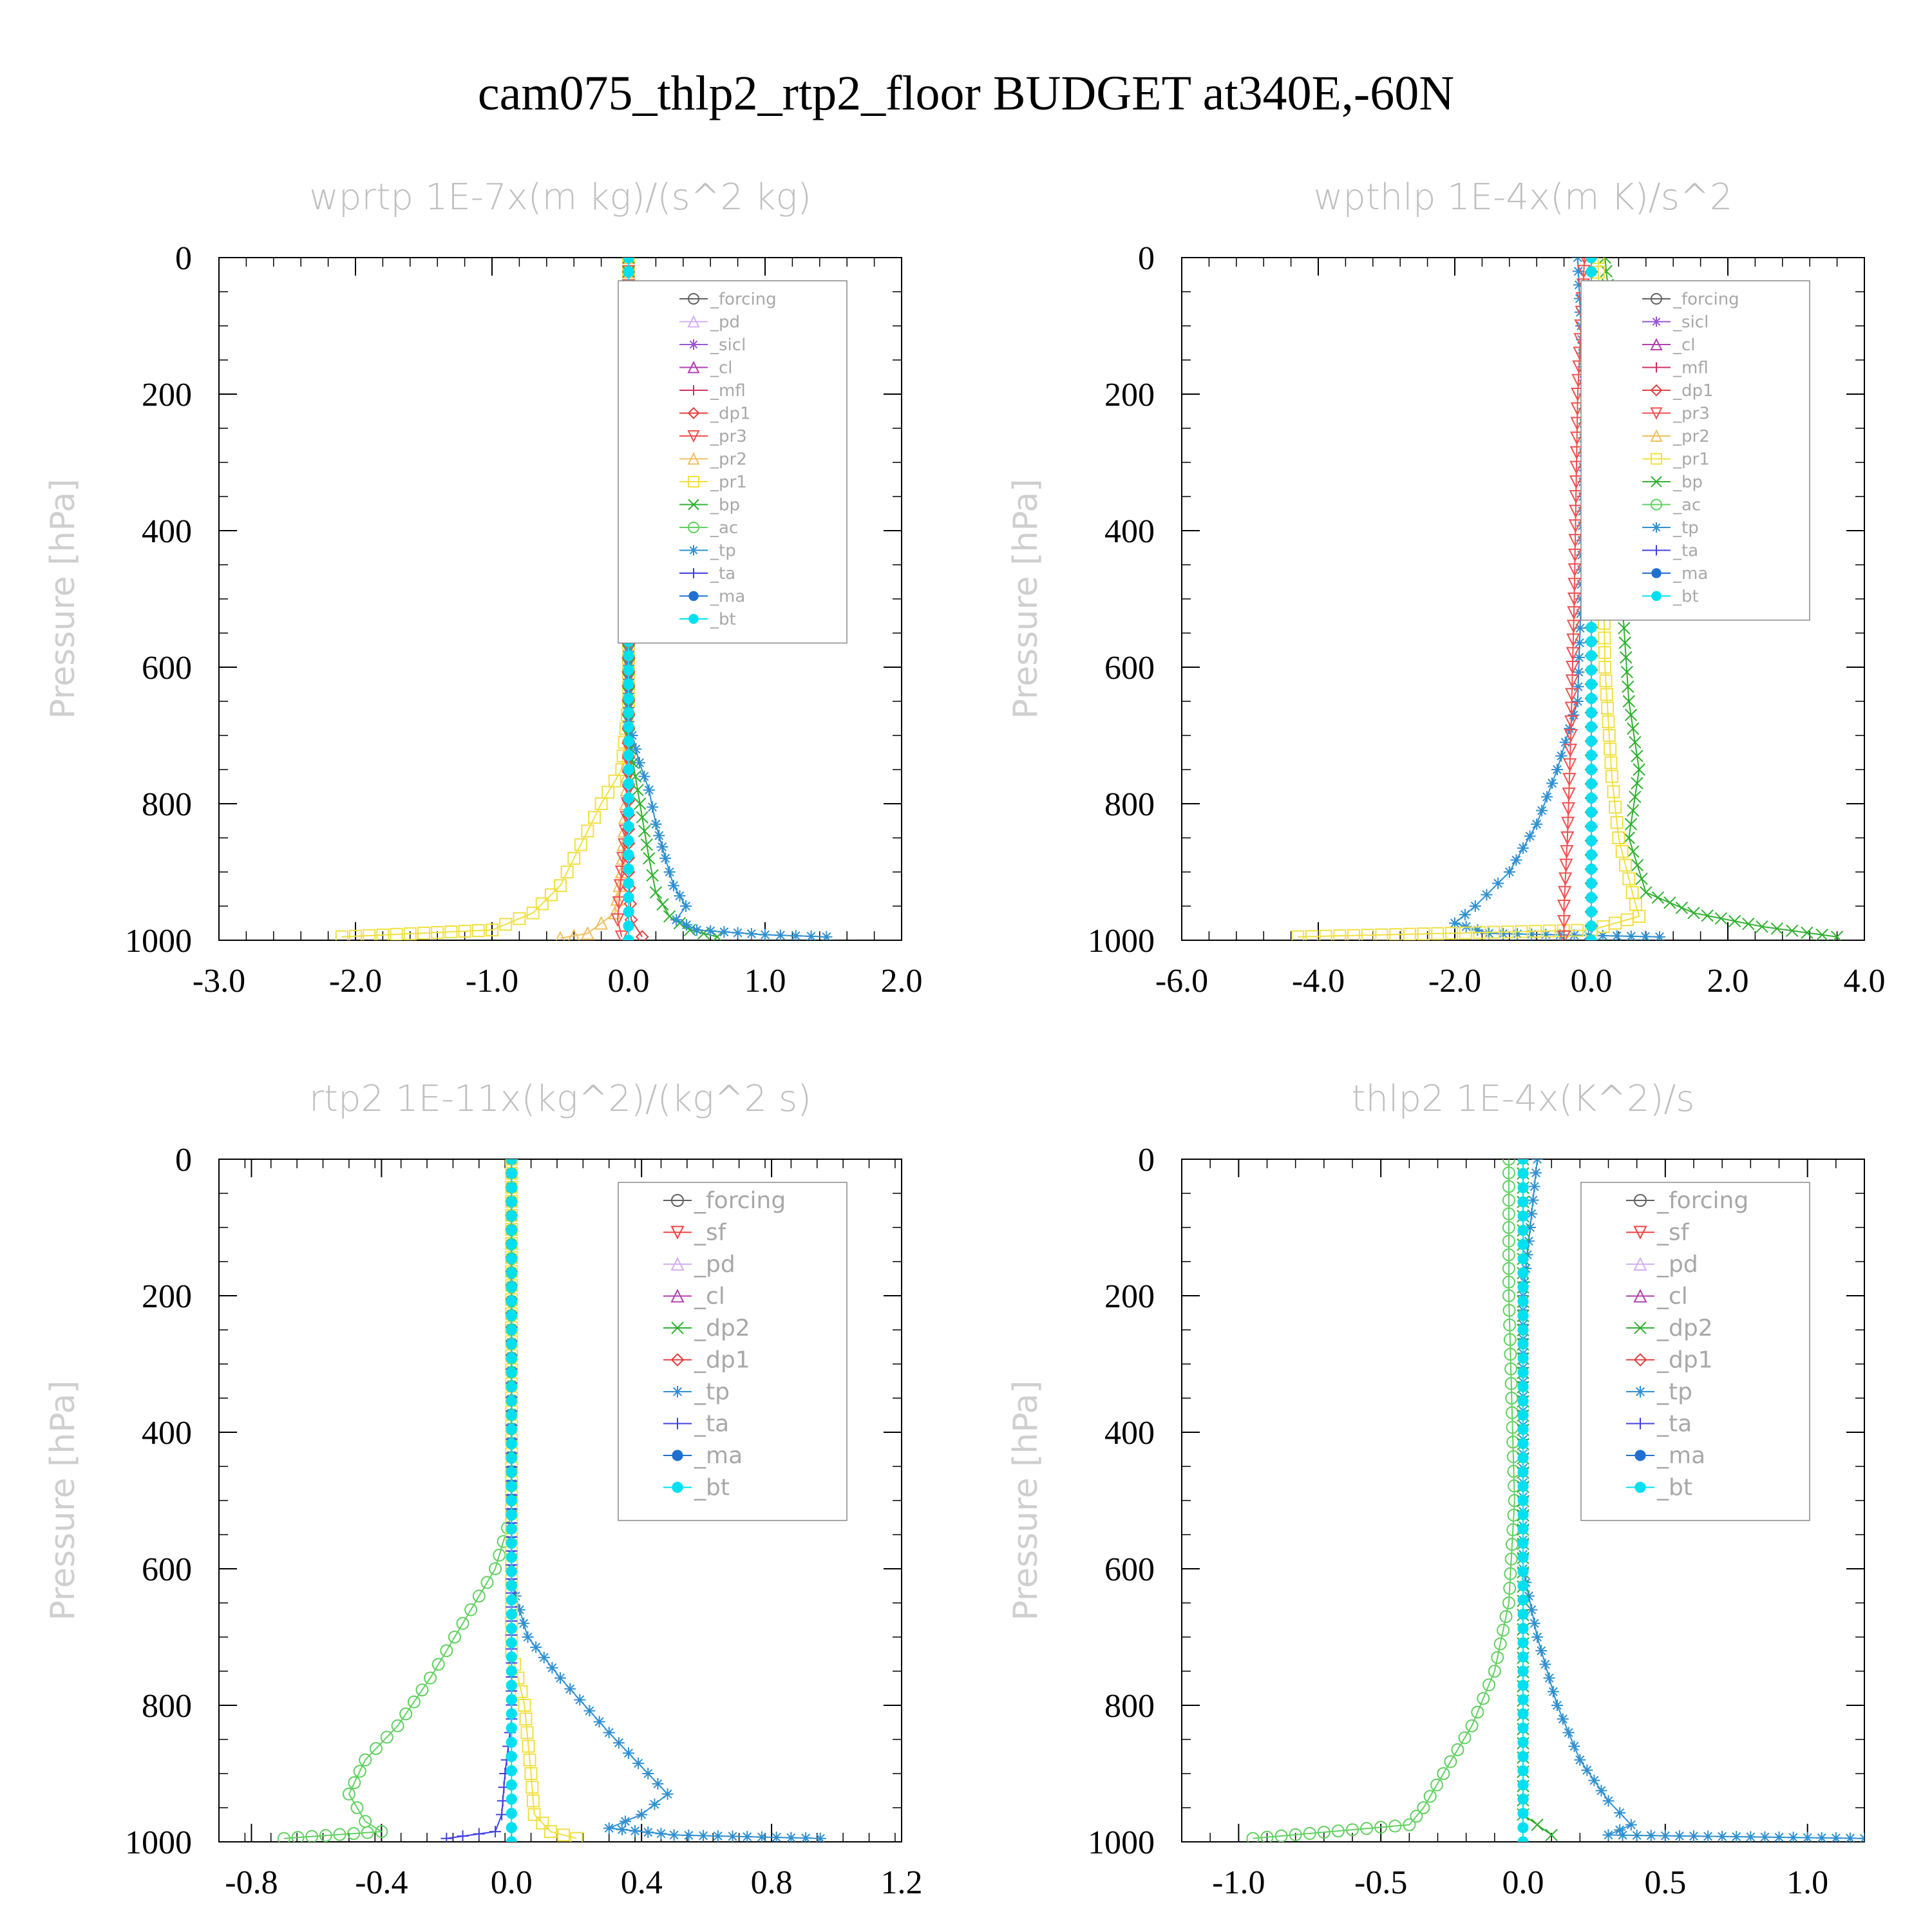 This screenshot has width=1932, height=1932. Describe the element at coordinates (1678, 391) in the screenshot. I see `legend-item: _dp1` at that location.